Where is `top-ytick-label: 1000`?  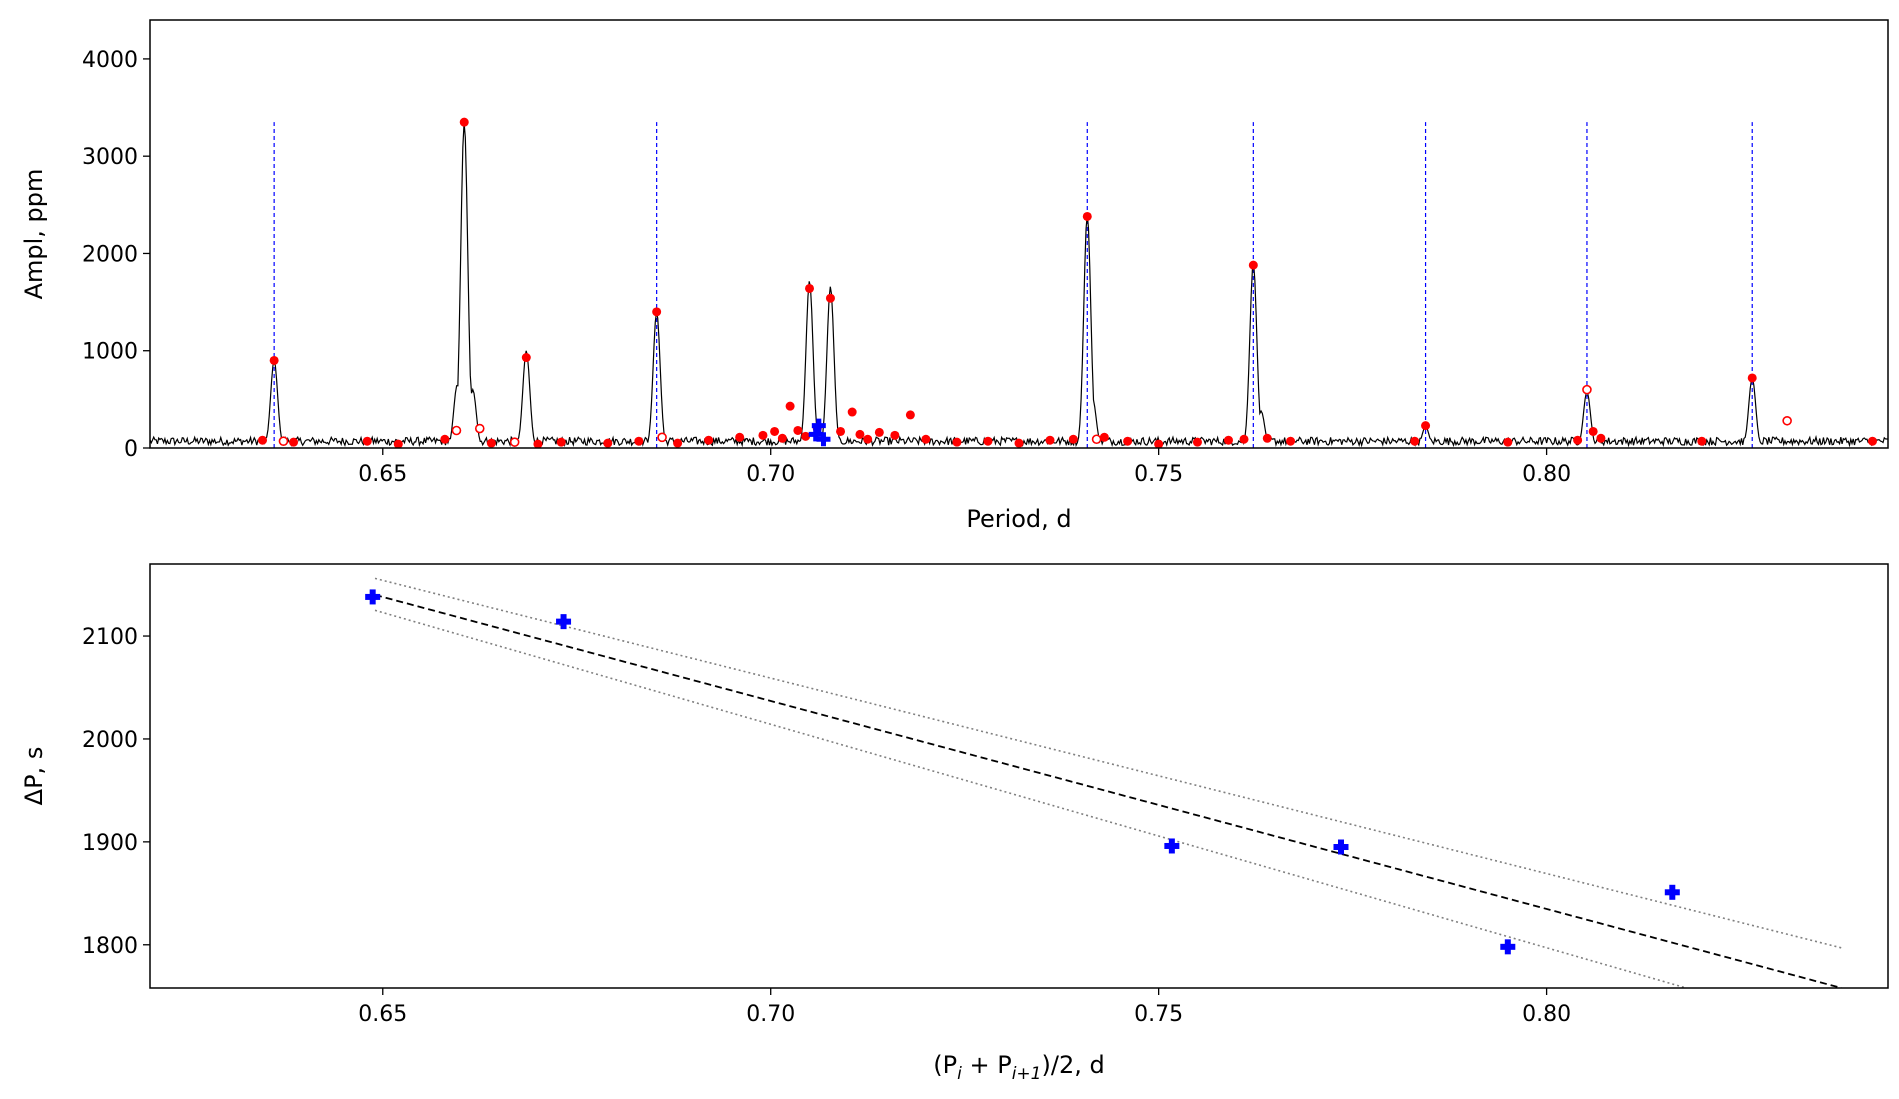
top-ytick-label: 1000 is located at coordinates (110, 352).